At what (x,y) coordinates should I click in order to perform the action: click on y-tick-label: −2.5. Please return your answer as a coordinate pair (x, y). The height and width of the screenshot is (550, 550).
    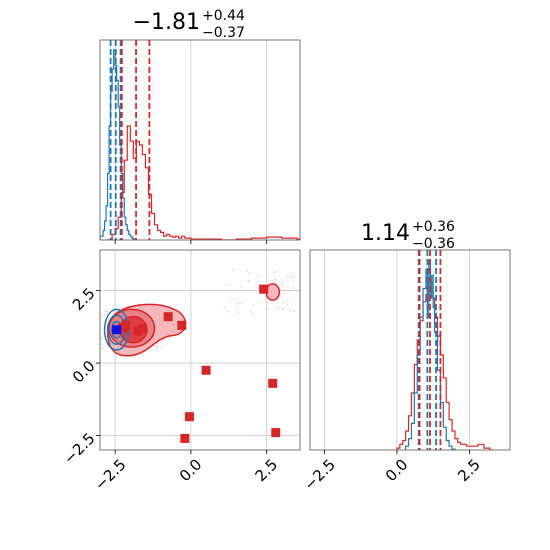
    Looking at the image, I should click on (79, 448).